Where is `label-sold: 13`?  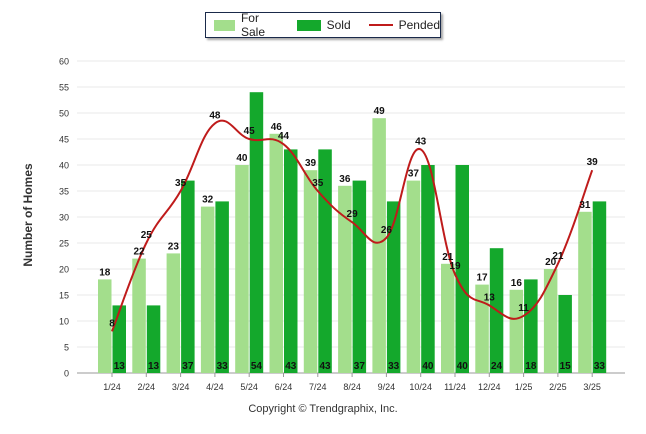
label-sold: 13 is located at coordinates (120, 366).